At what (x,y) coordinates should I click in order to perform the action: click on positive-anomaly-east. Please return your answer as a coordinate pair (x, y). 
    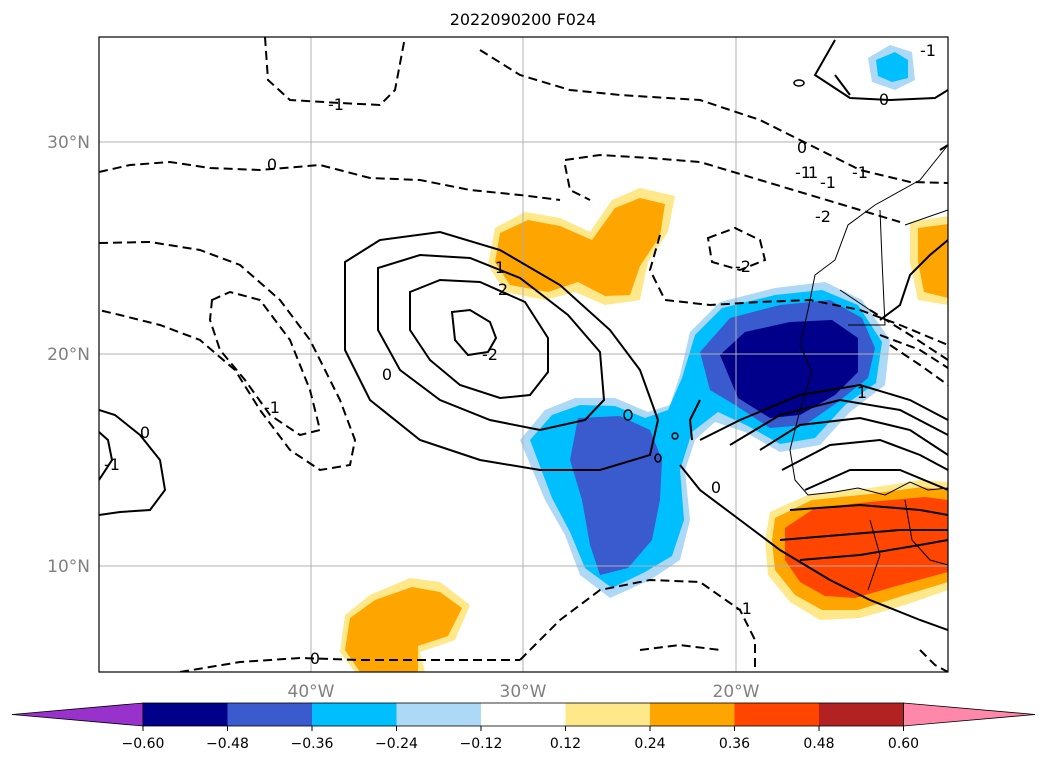
    Looking at the image, I should click on (929, 260).